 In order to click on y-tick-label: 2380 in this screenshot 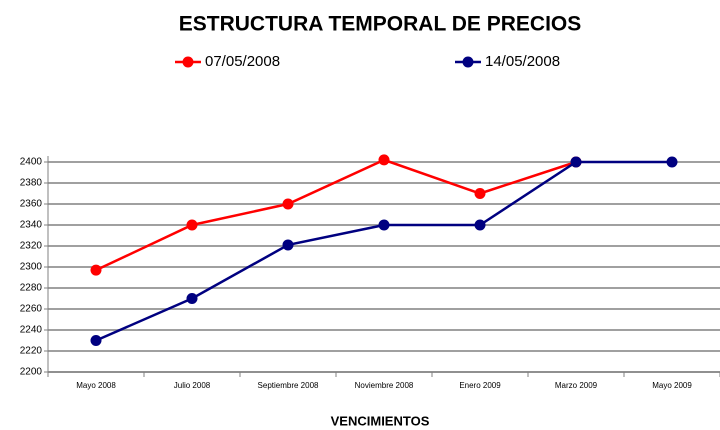, I will do `click(31, 183)`.